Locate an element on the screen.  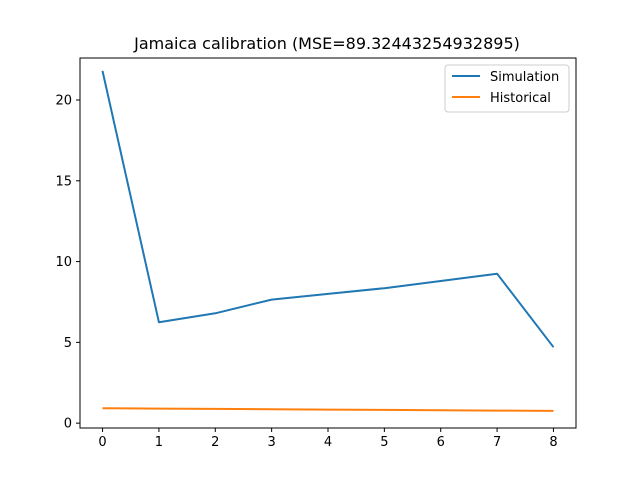
x-tick-label: 5 is located at coordinates (384, 442).